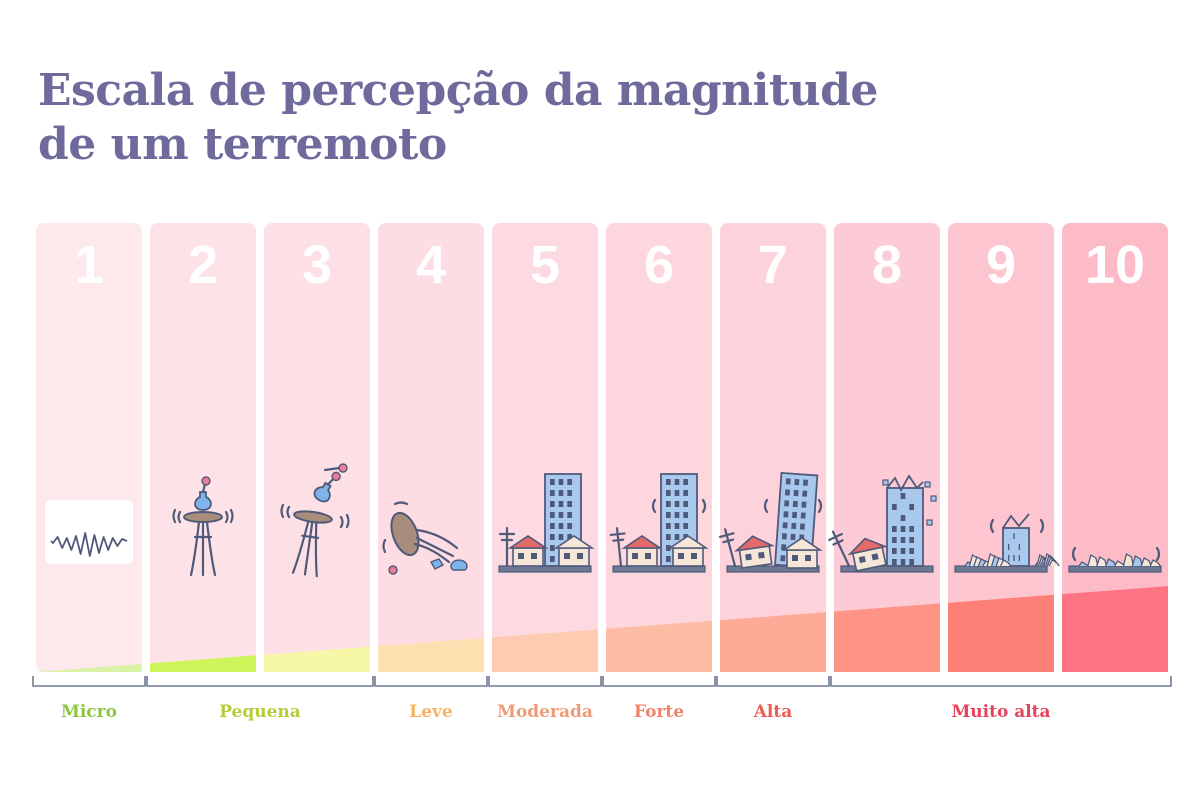 The image size is (1200, 800). Describe the element at coordinates (609, 265) in the screenshot. I see `column-numbers: 1 2 3 4 5 6 7 8 9 10` at that location.